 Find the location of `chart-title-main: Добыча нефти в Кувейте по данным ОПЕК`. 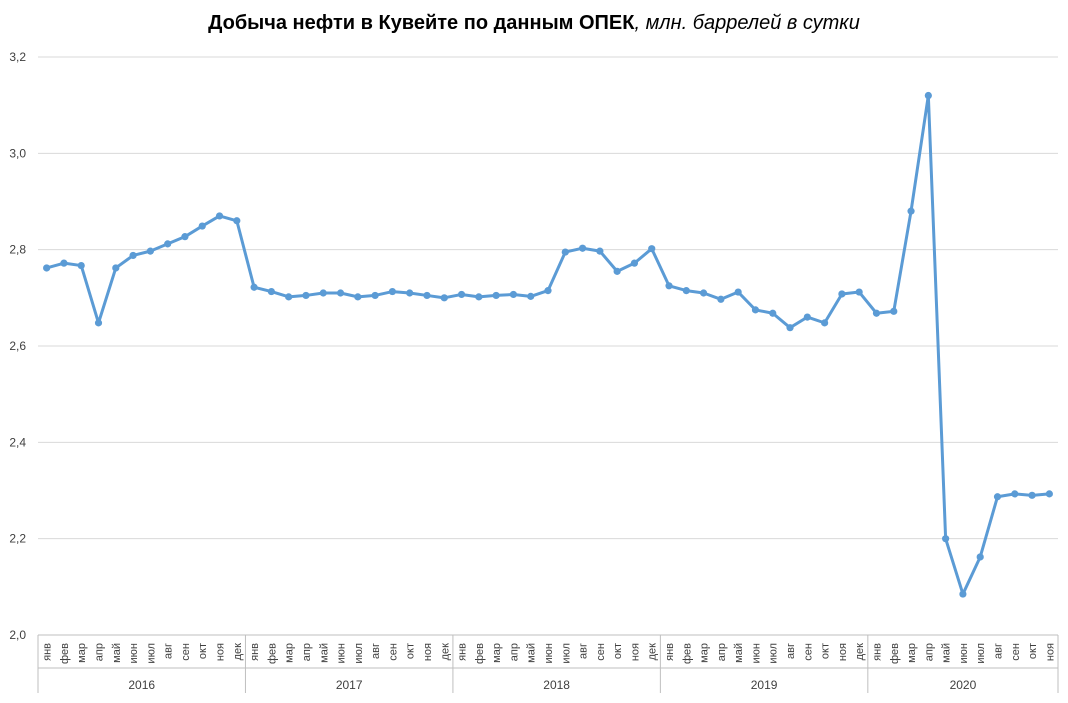

chart-title-main: Добыча нефти в Кувейте по данным ОПЕК is located at coordinates (421, 23).